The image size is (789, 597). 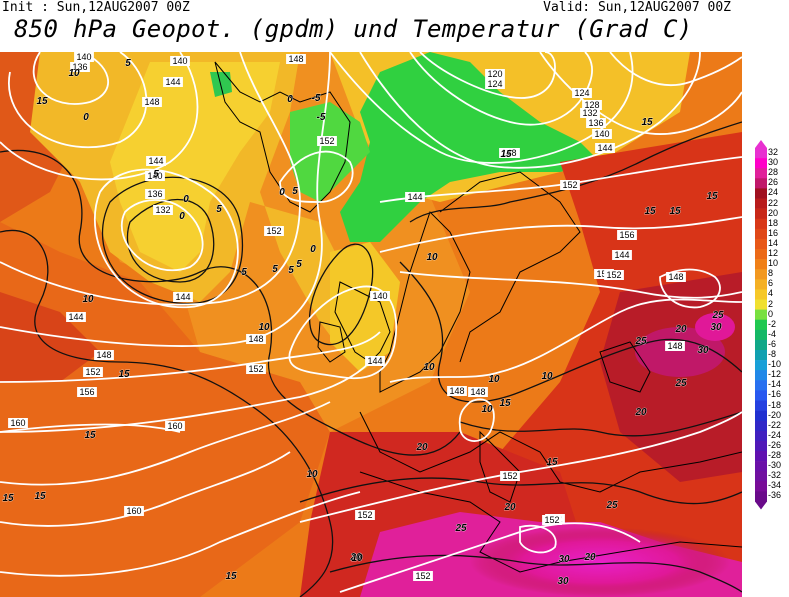 What do you see at coordinates (771, 273) in the screenshot?
I see `legend-value: 8` at bounding box center [771, 273].